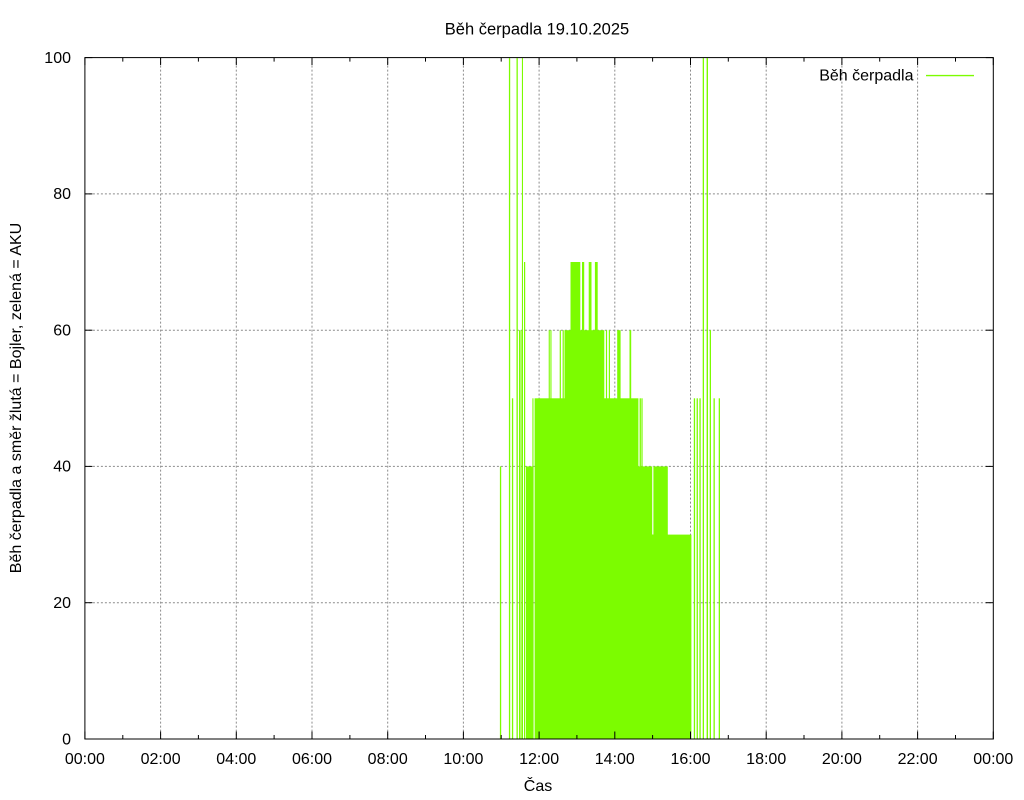 This screenshot has height=800, width=1024. I want to click on svg-text: 18:00, so click(766, 759).